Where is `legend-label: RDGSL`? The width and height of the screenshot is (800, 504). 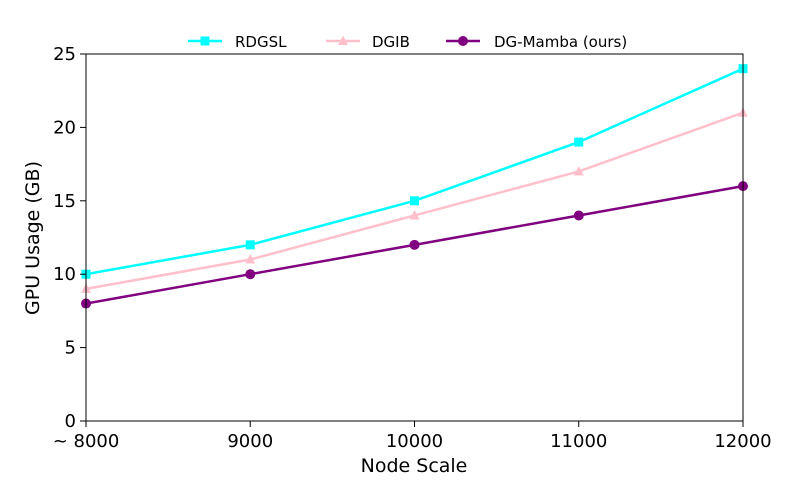
legend-label: RDGSL is located at coordinates (261, 42).